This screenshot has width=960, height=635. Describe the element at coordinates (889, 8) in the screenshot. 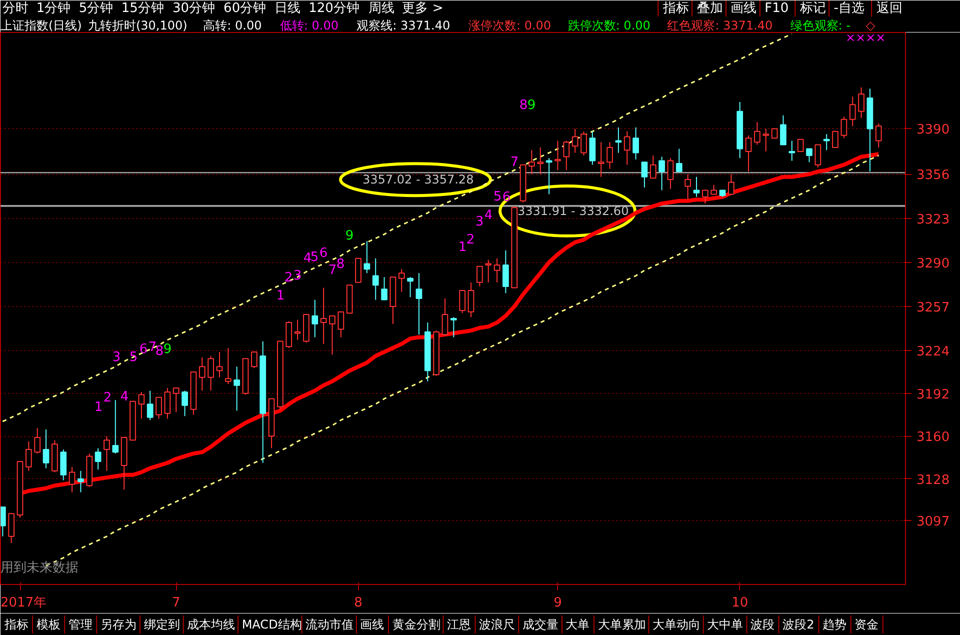

I see `text: 返回` at that location.